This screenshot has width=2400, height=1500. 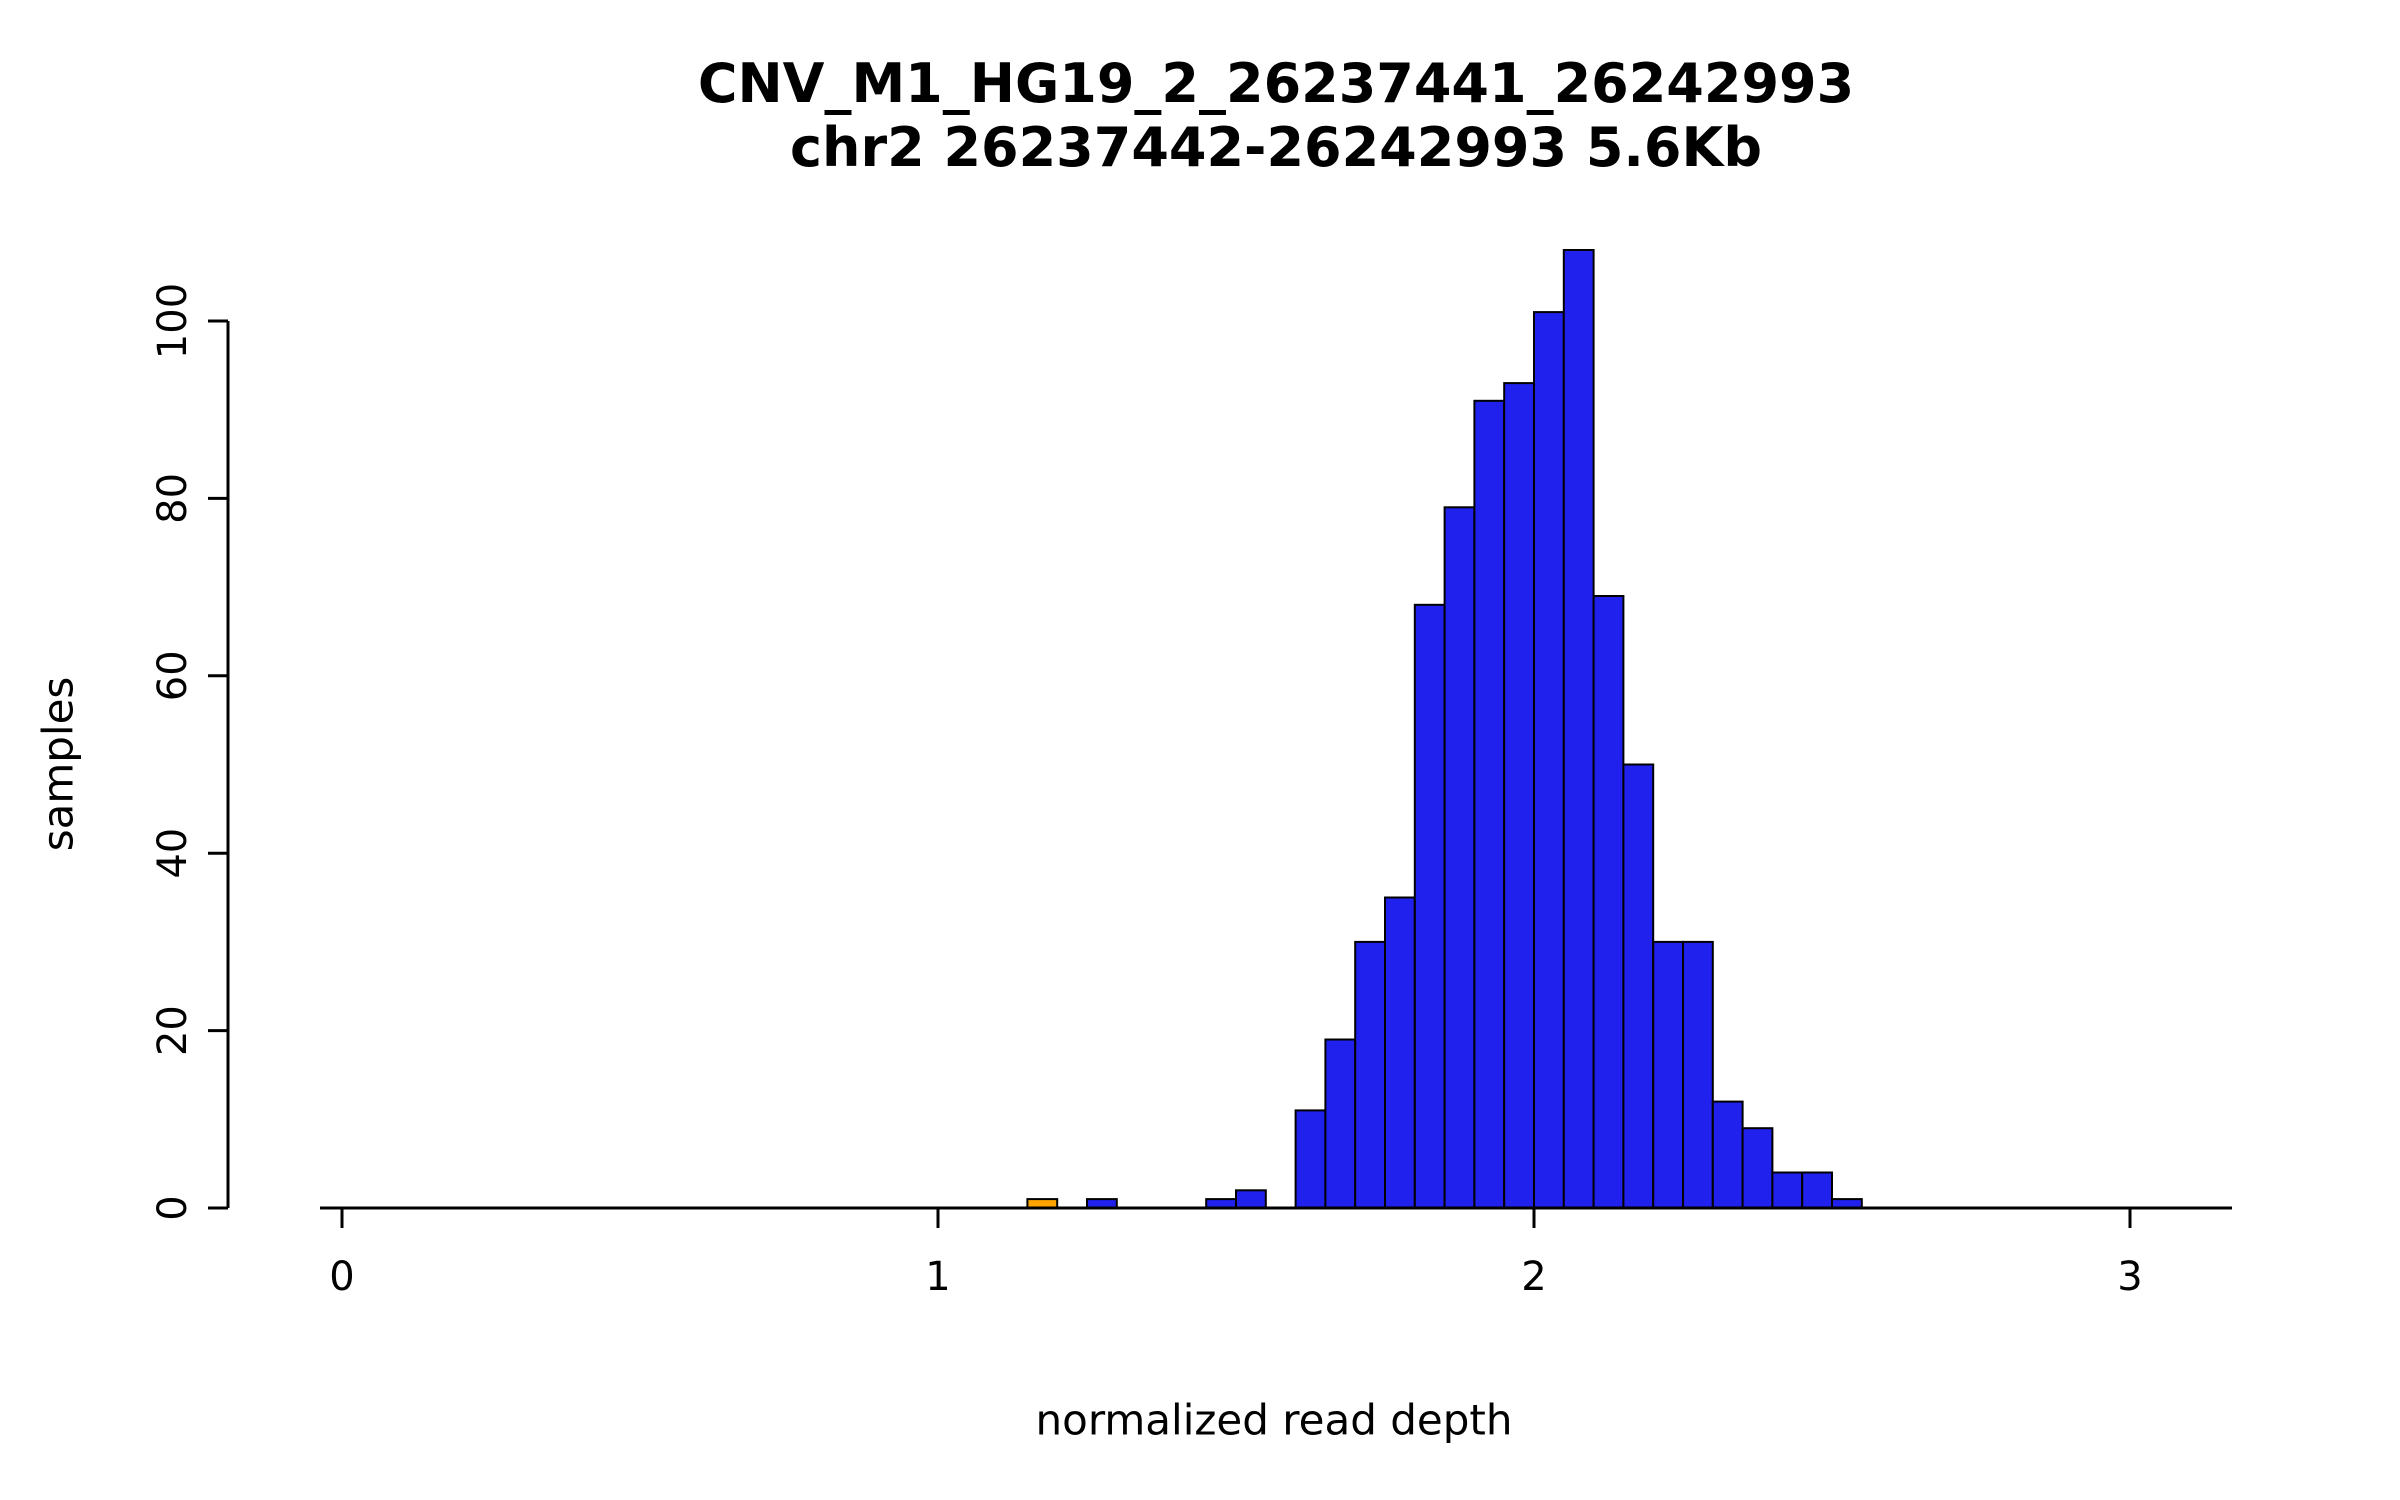 I want to click on y-tick-label: 0, so click(x=173, y=1207).